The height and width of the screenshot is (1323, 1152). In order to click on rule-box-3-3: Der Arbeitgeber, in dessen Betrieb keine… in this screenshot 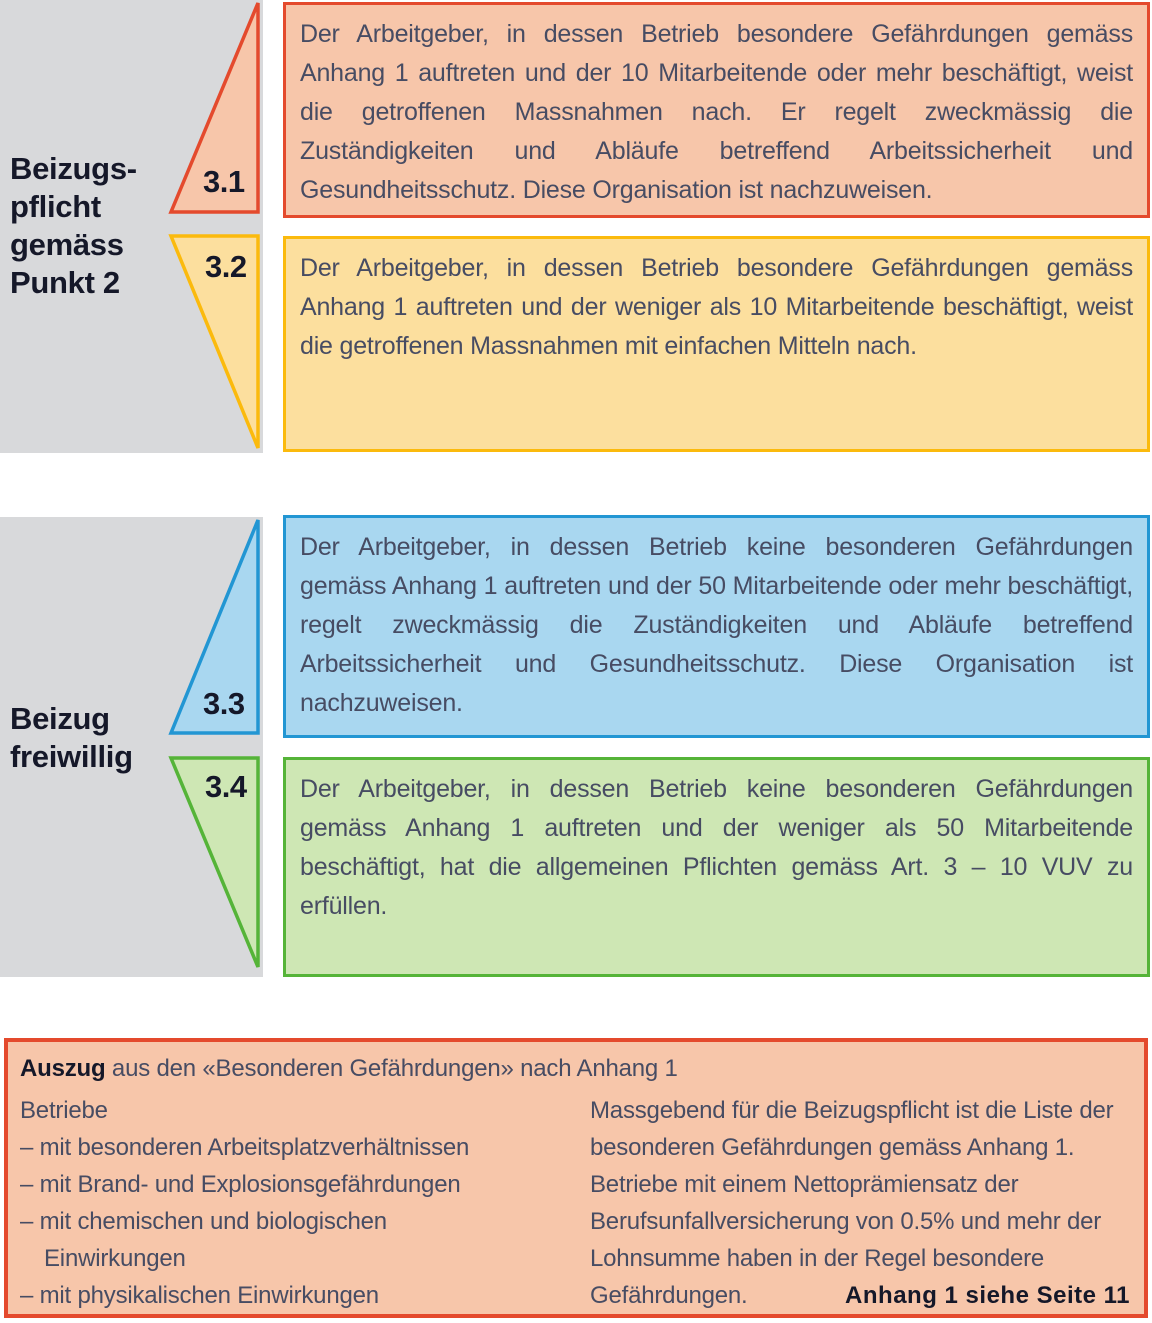, I will do `click(716, 626)`.